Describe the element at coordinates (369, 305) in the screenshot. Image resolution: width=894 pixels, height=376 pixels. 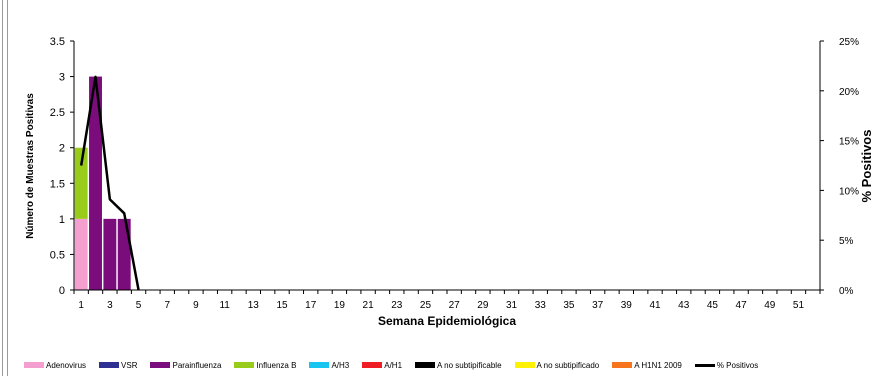
I see `x-tick-label: 21` at that location.